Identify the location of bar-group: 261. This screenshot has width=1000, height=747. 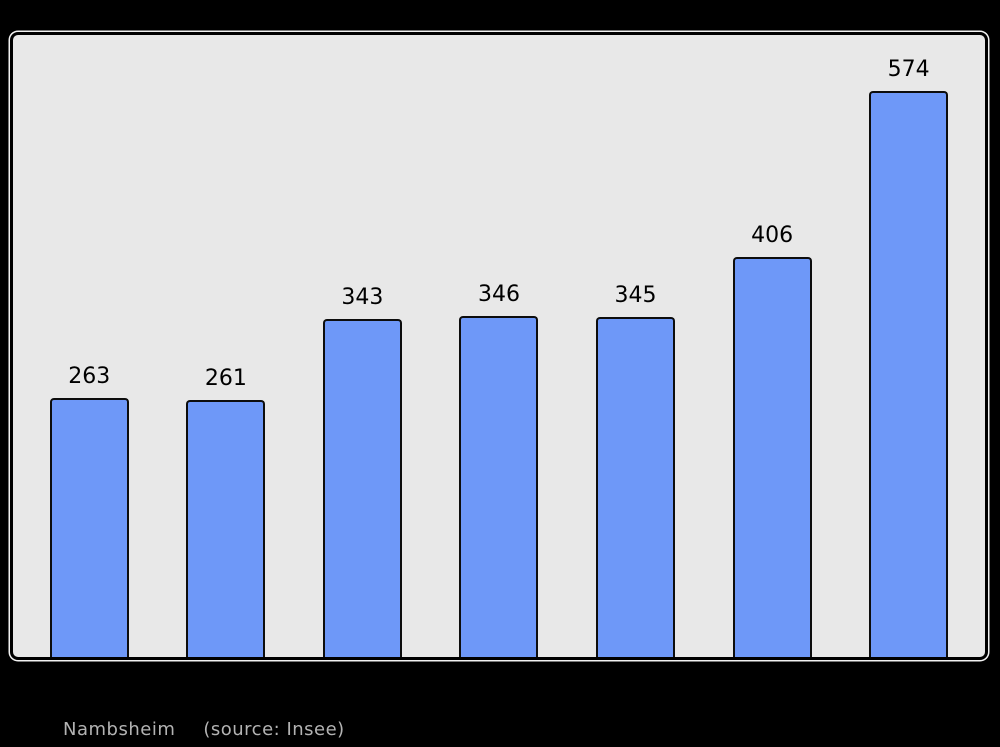
(226, 511).